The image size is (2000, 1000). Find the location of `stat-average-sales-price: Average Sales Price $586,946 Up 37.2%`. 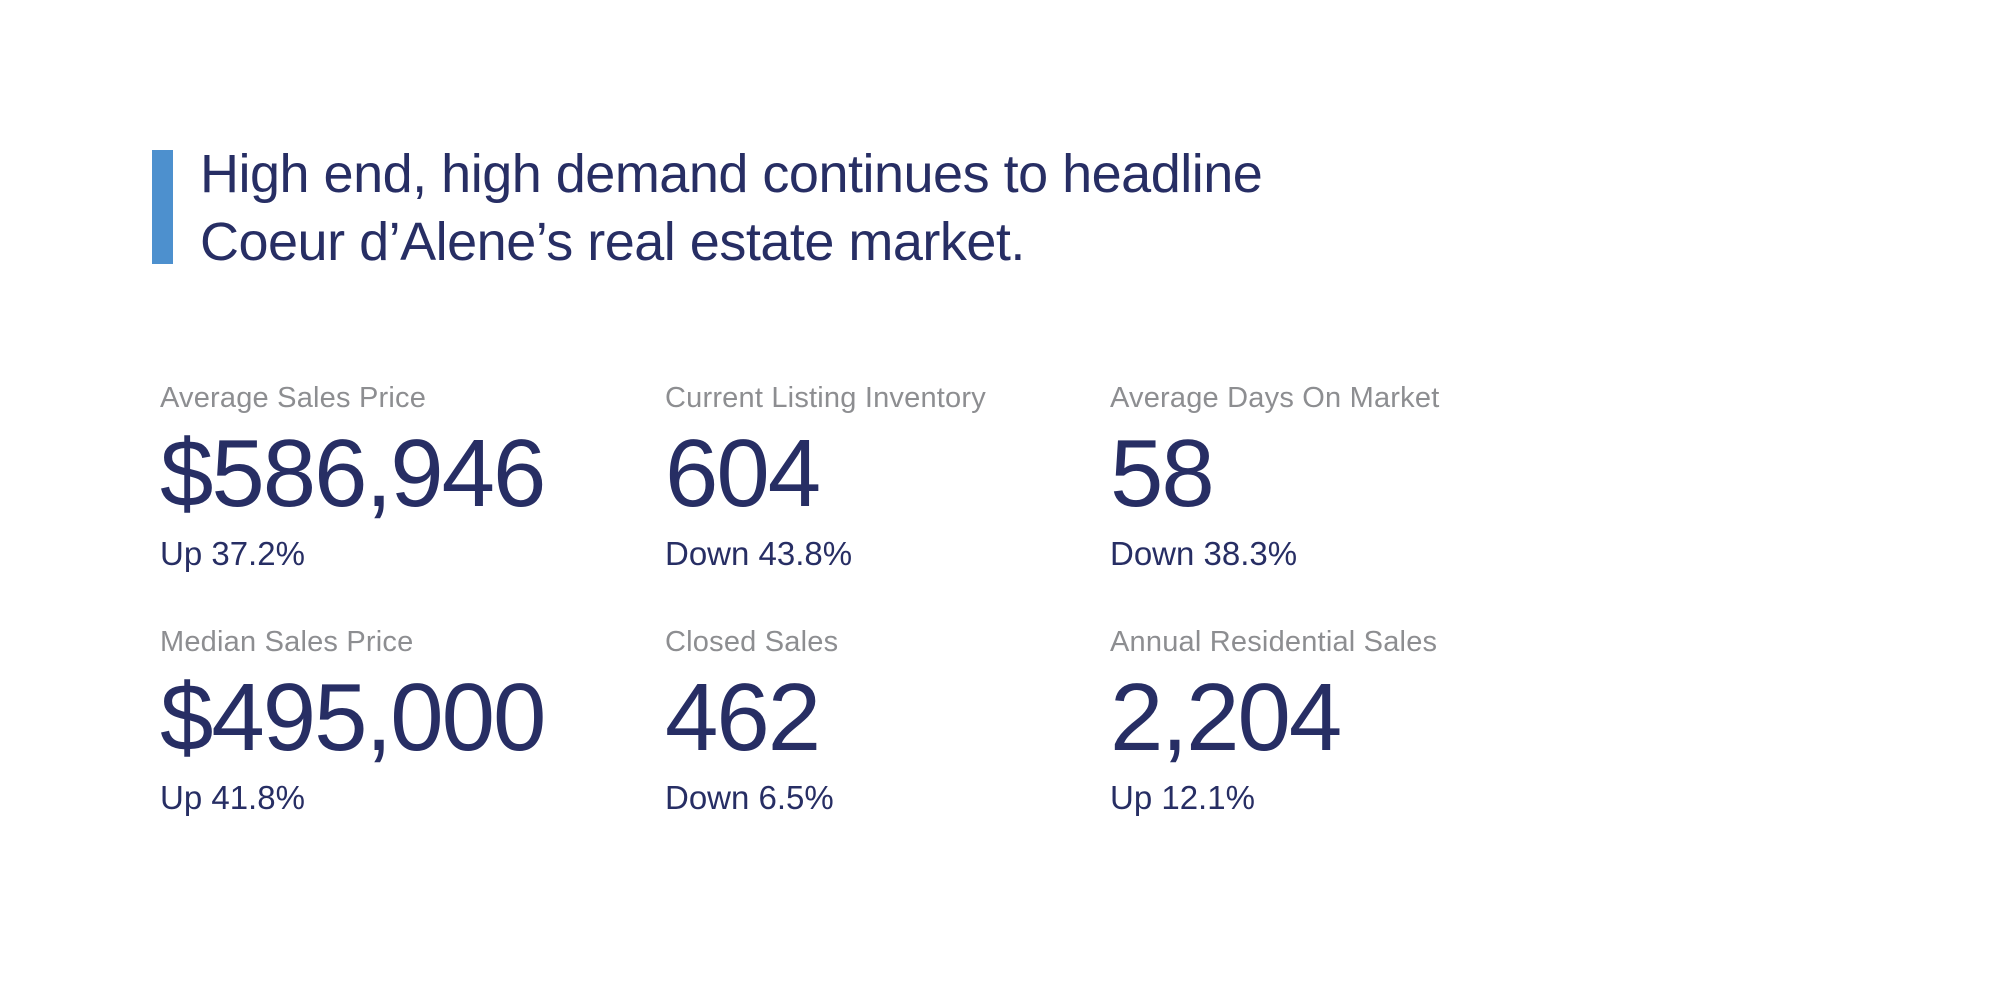

stat-average-sales-price: Average Sales Price $586,946 Up 37.2% is located at coordinates (412, 477).